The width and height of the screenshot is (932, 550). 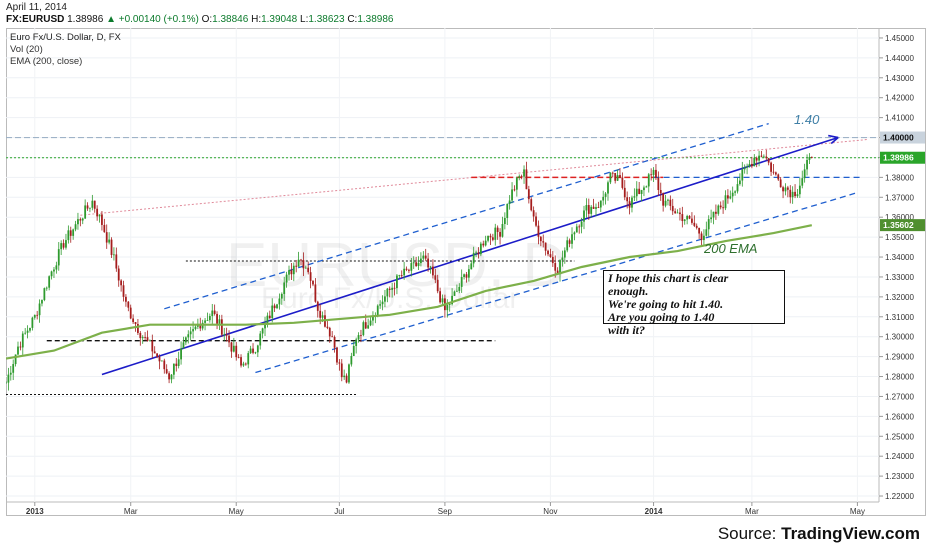 I want to click on y-tick-label: 1.29000, so click(x=899, y=357).